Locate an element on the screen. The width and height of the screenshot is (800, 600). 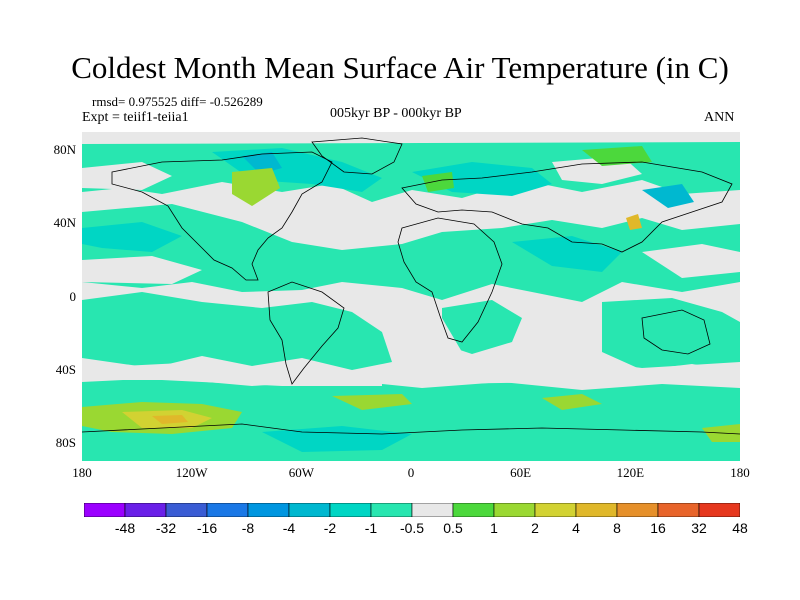
x-tick-label: 60E is located at coordinates (521, 472).